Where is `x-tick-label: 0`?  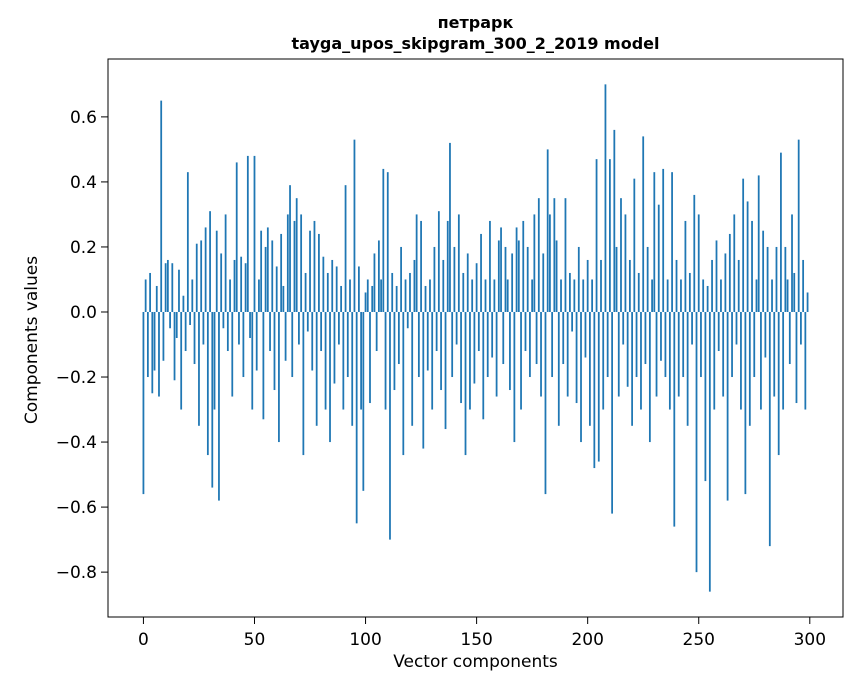 x-tick-label: 0 is located at coordinates (143, 640).